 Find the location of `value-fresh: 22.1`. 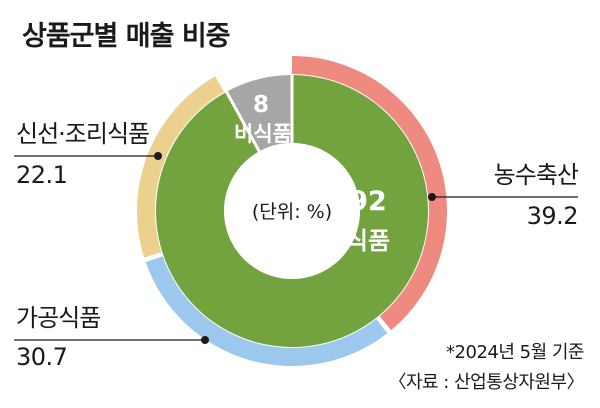

value-fresh: 22.1 is located at coordinates (41, 175).